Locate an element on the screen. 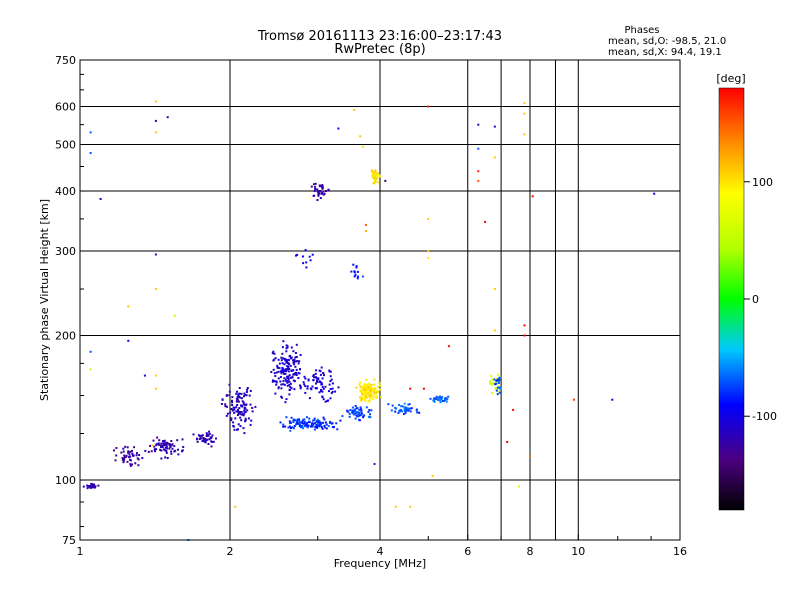  phases-title: Phases is located at coordinates (641, 30).